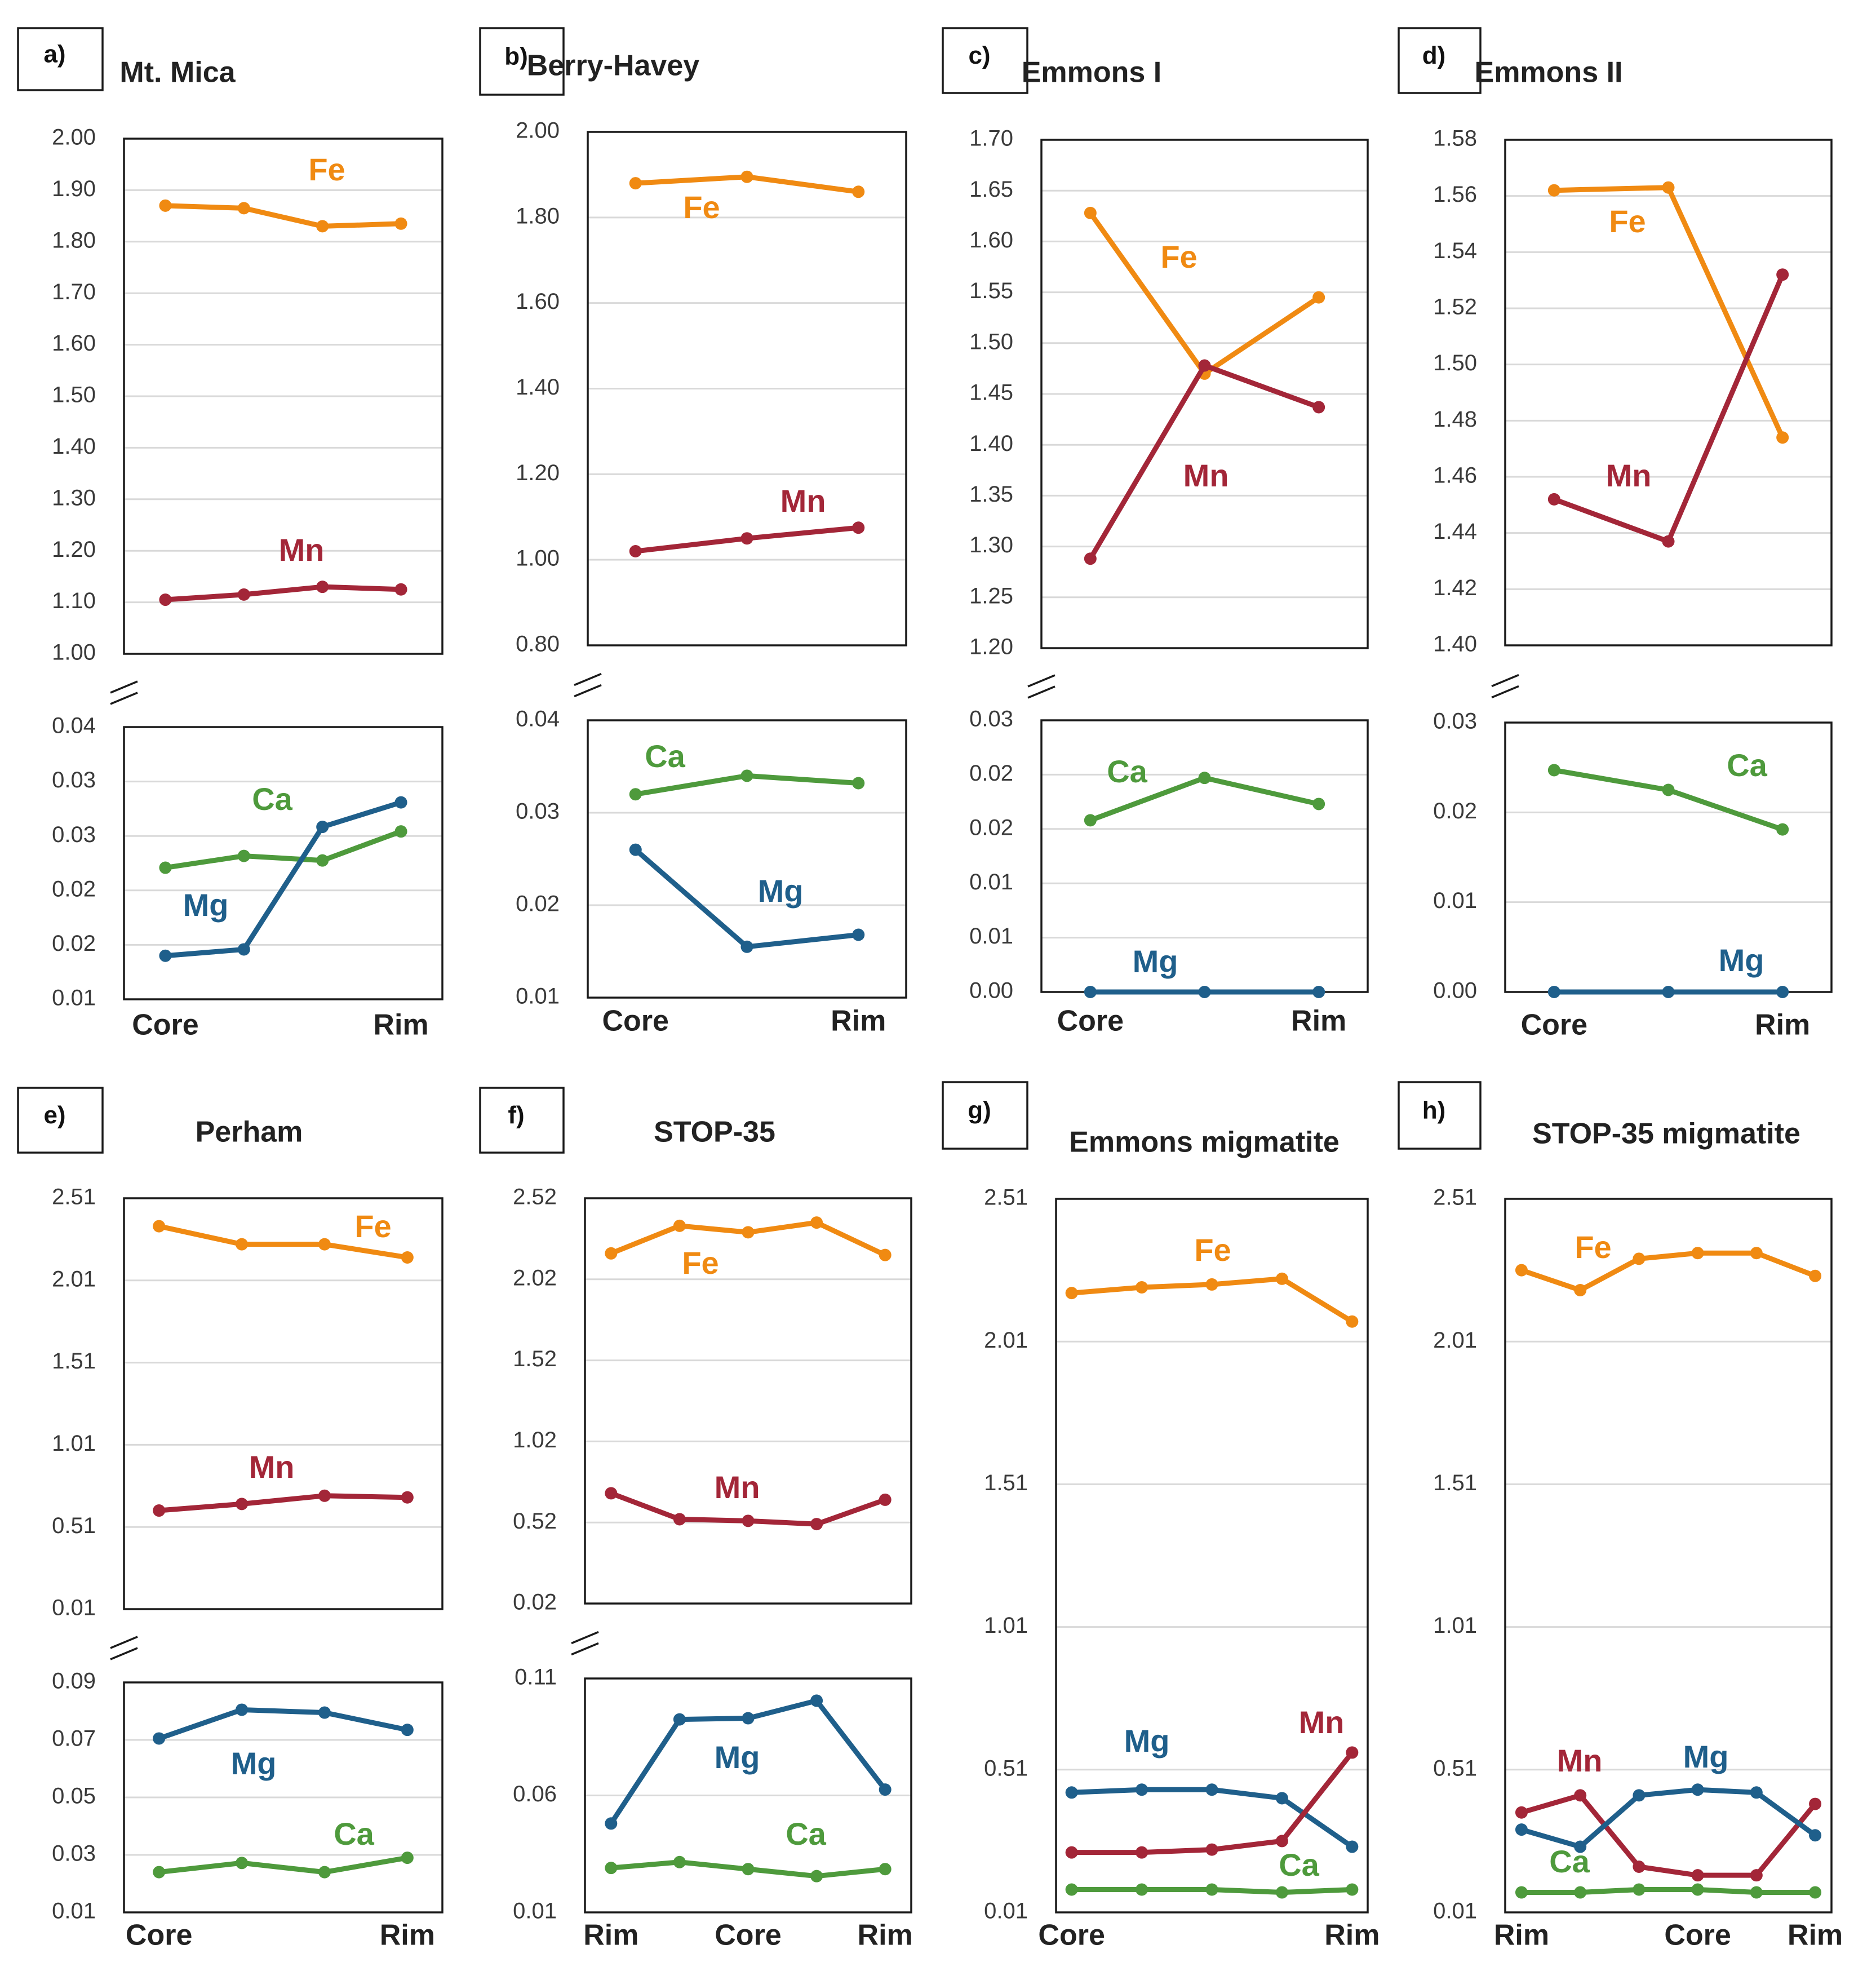 The height and width of the screenshot is (1971, 1876). Describe the element at coordinates (613, 66) in the screenshot. I see `chart-title: Berry-Havey` at that location.